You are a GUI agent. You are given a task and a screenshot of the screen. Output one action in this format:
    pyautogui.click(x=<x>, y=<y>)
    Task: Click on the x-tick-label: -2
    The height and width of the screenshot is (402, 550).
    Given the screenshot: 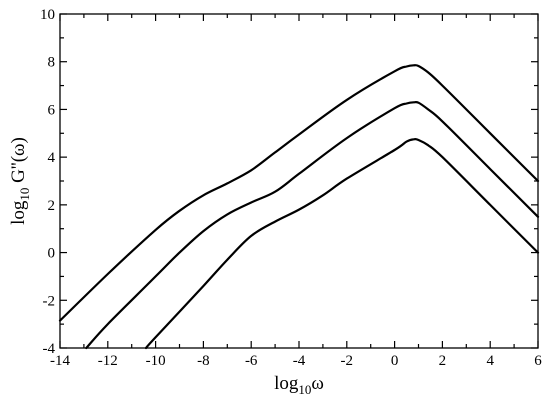 What is the action you would take?
    pyautogui.click(x=347, y=361)
    